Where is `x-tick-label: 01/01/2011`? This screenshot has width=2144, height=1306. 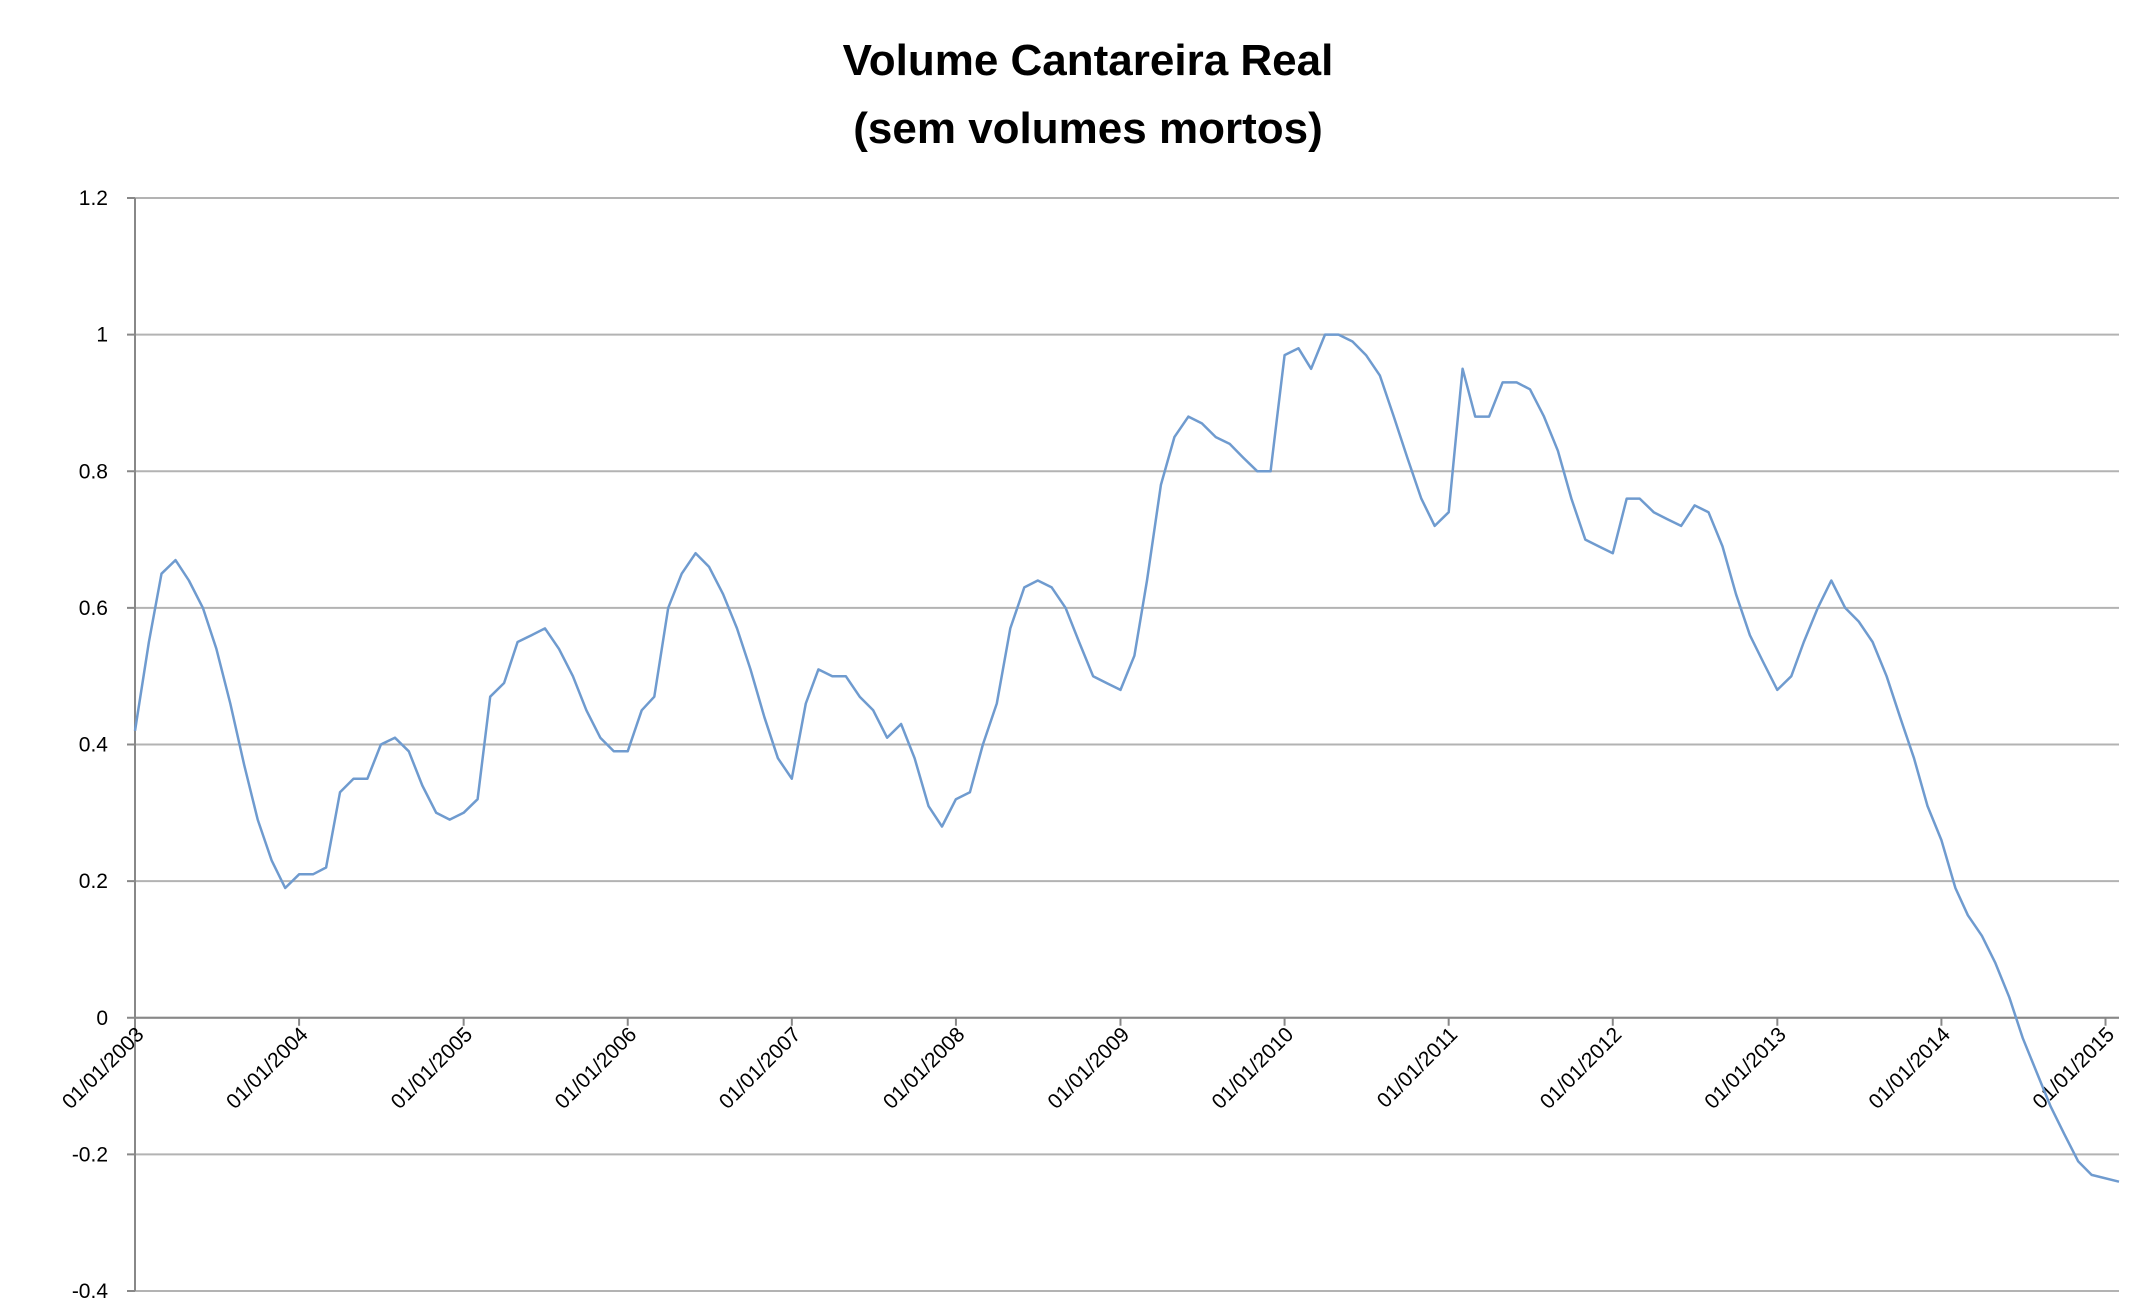
x-tick-label: 01/01/2011 is located at coordinates (1417, 1067).